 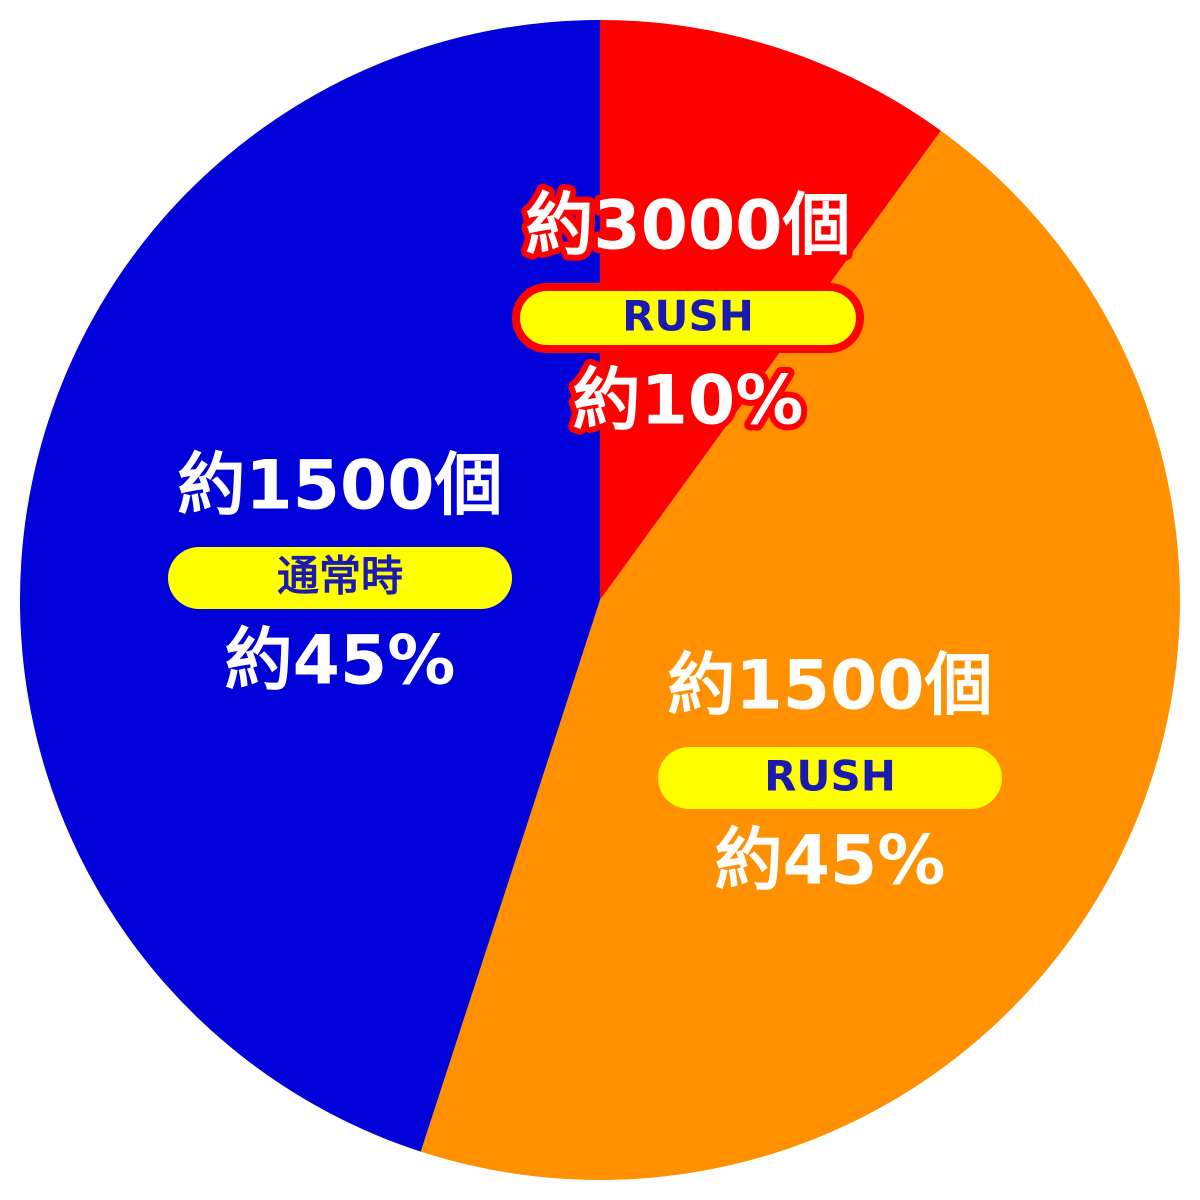 What do you see at coordinates (687, 226) in the screenshot?
I see `amount-label: 約3000個` at bounding box center [687, 226].